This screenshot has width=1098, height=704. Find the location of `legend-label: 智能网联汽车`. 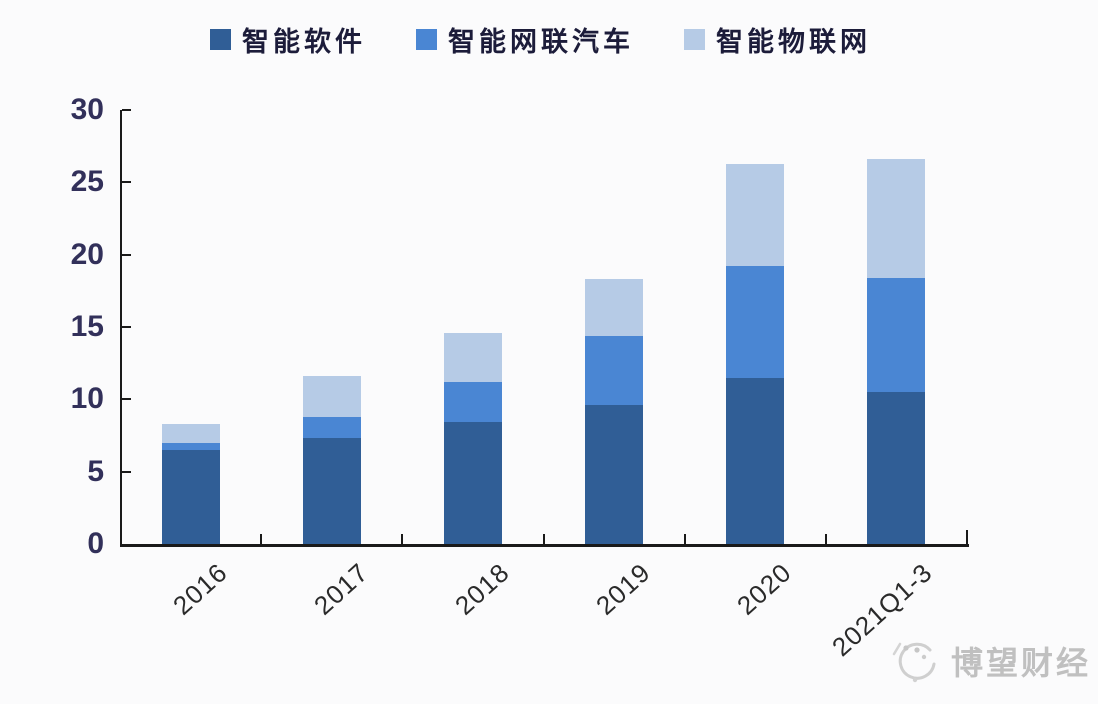

legend-label: 智能网联汽车 is located at coordinates (541, 42).